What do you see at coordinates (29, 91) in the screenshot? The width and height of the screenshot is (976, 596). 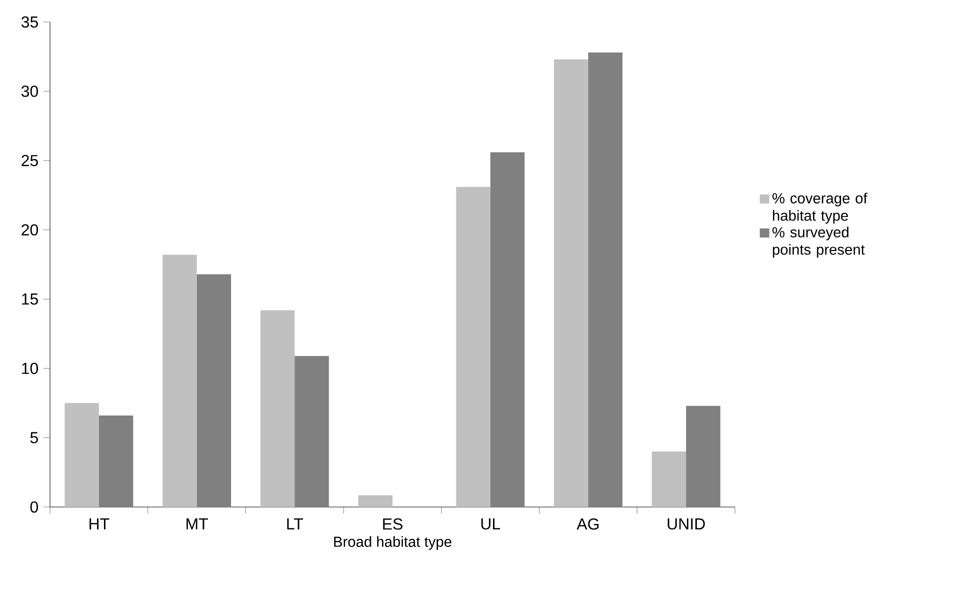 I see `y-tick-label: 30` at bounding box center [29, 91].